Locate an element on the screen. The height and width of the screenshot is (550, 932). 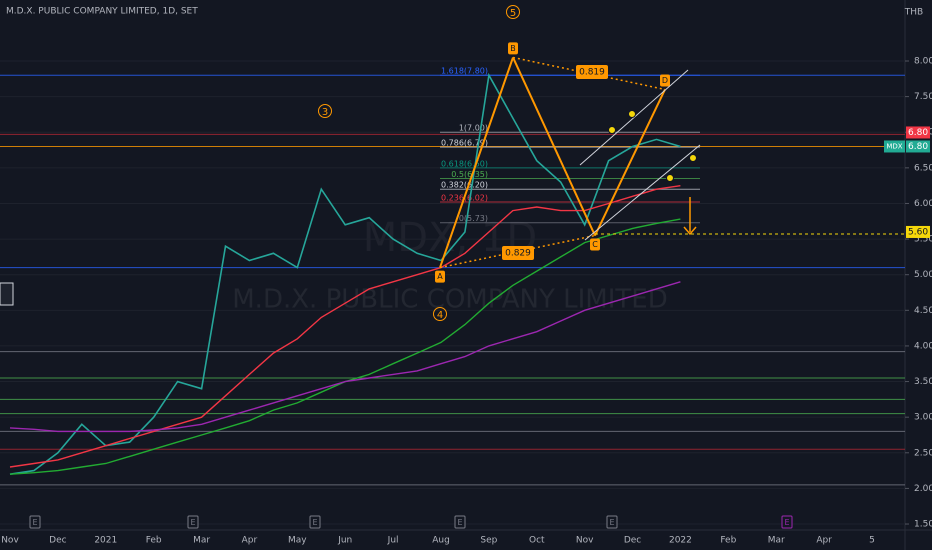
x-tick-label: Sep is located at coordinates (488, 541).